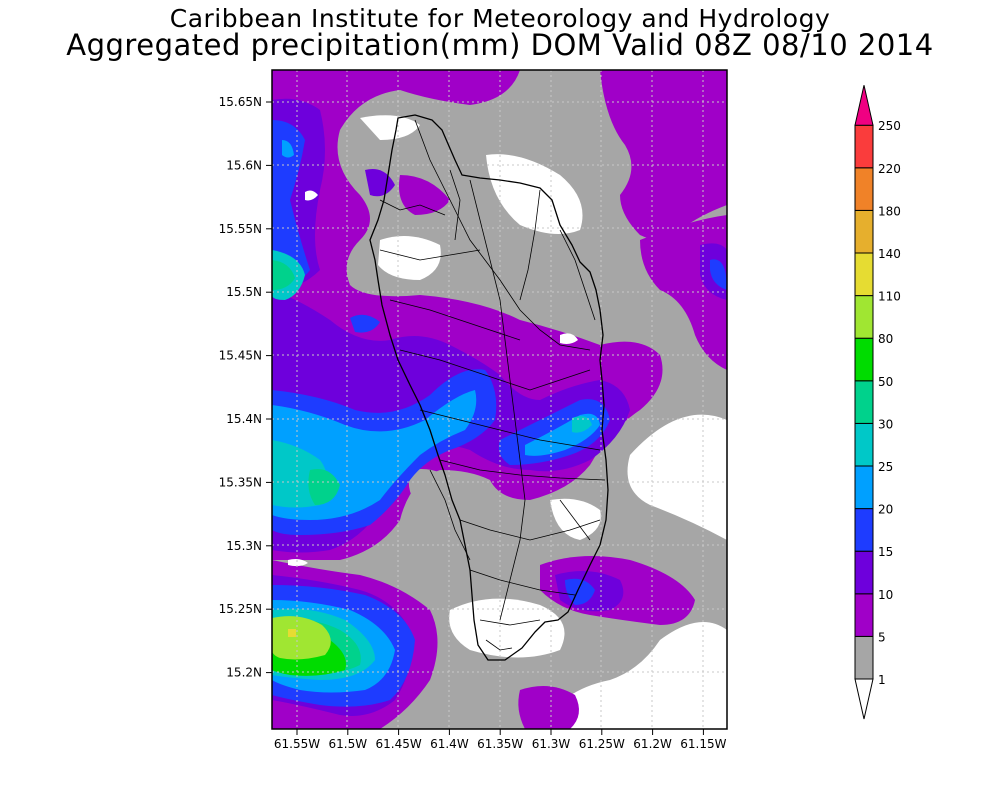  What do you see at coordinates (244, 546) in the screenshot?
I see `lat-tick-label: 15.3N` at bounding box center [244, 546].